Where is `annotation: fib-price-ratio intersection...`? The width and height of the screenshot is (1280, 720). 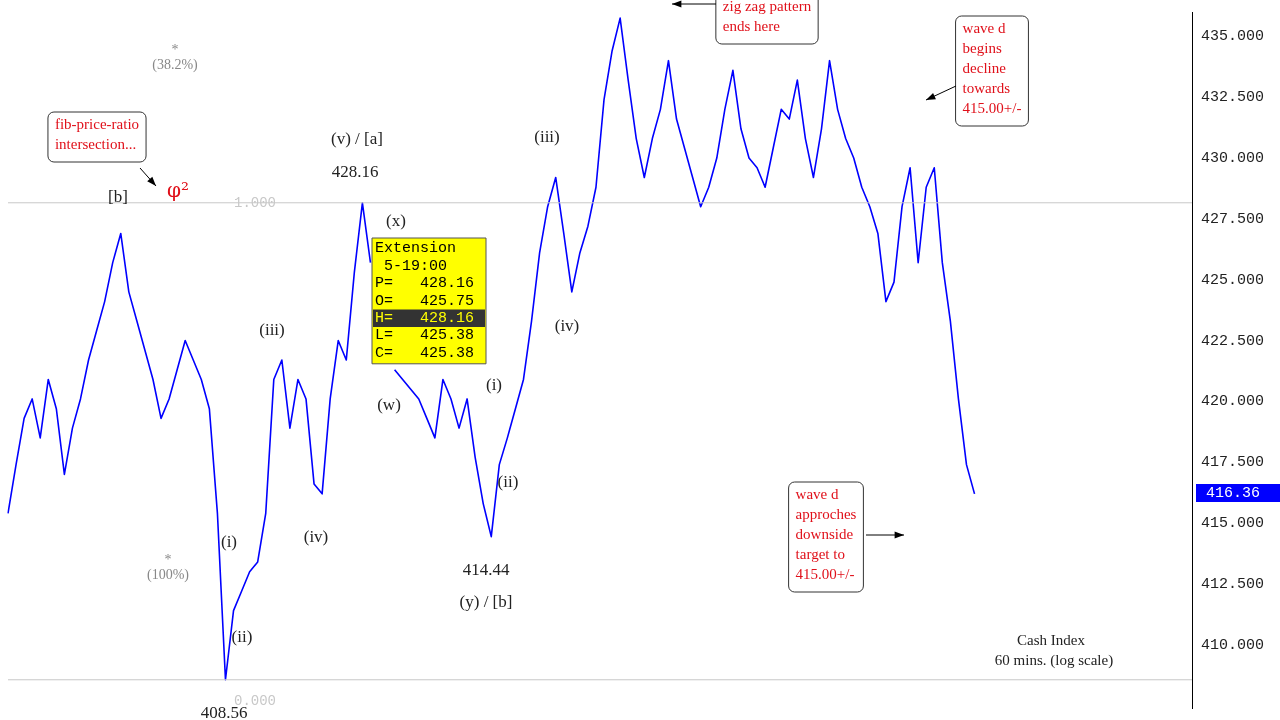 annotation: fib-price-ratio intersection... is located at coordinates (97, 134).